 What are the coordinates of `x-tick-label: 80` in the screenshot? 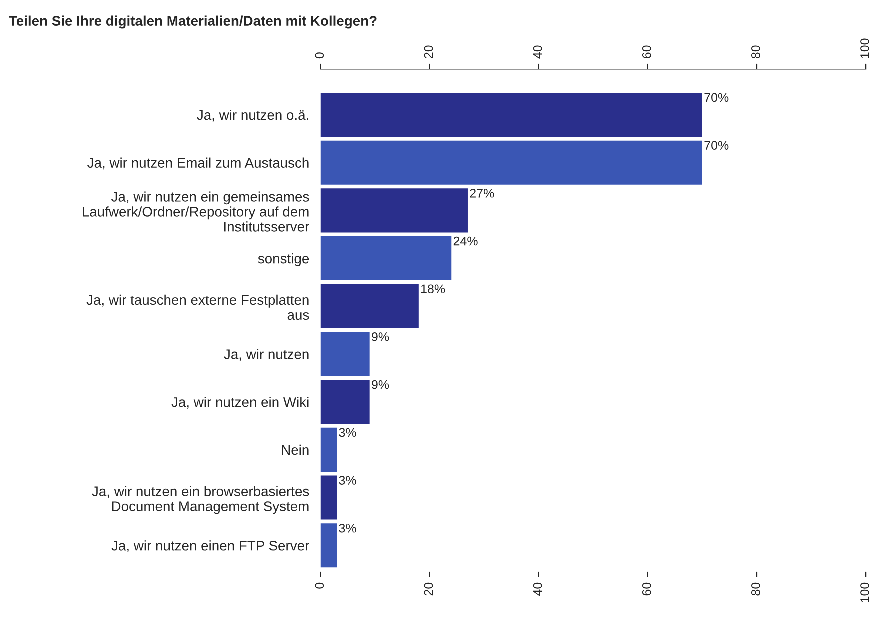 It's located at (755, 589).